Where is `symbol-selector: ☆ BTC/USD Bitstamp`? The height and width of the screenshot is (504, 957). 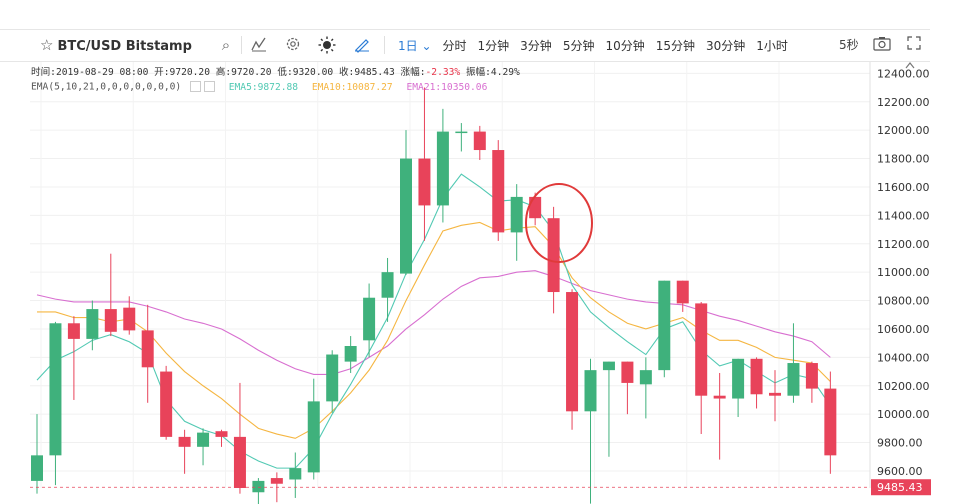
symbol-selector: ☆ BTC/USD Bitstamp is located at coordinates (116, 45).